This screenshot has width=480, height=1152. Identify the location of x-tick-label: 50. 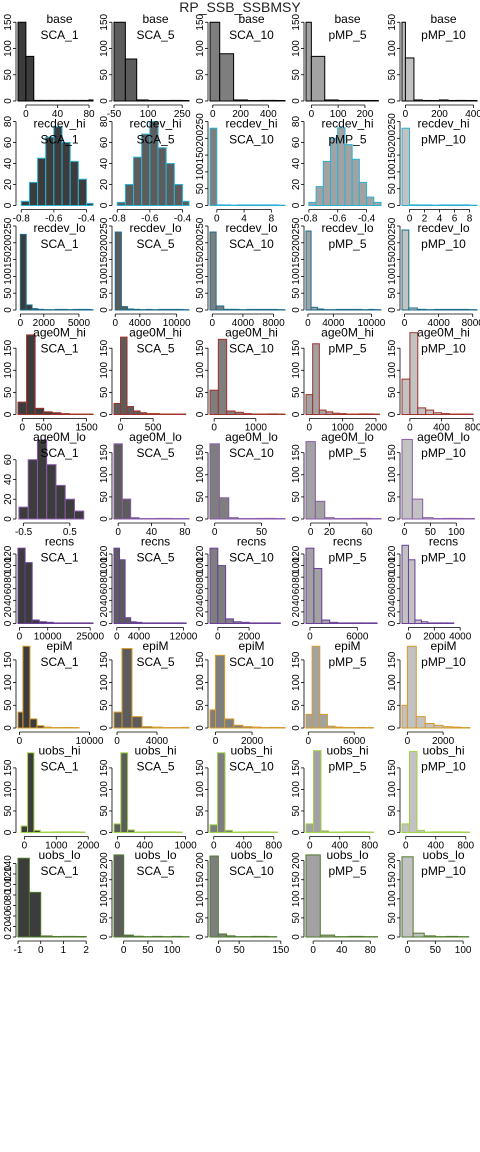
(148, 950).